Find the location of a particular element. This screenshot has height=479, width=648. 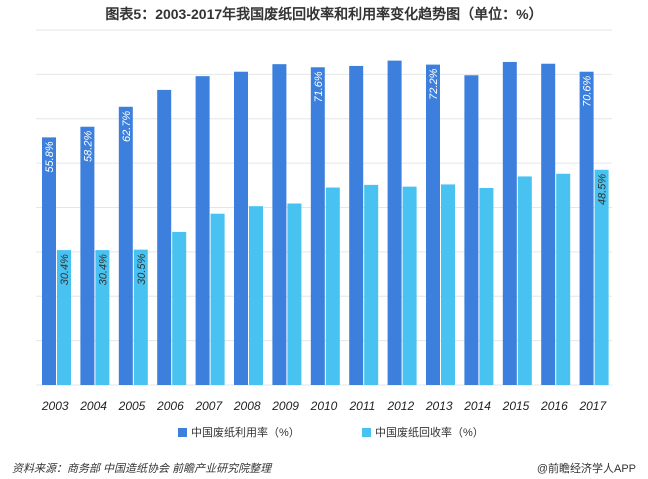

x-tick-label: 2011 is located at coordinates (361, 406).